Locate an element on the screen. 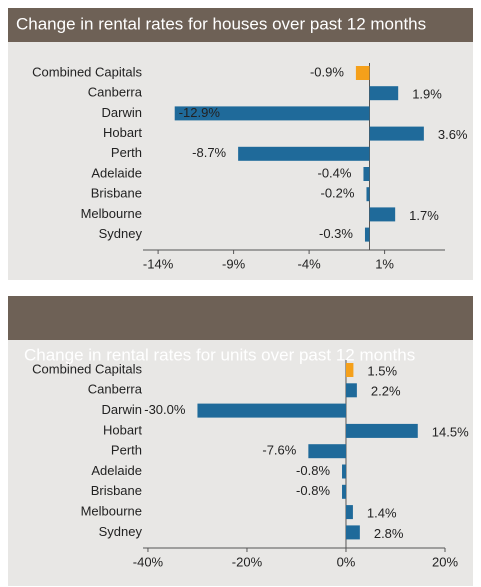 The height and width of the screenshot is (587, 481). x-tick-label: 0% is located at coordinates (346, 561).